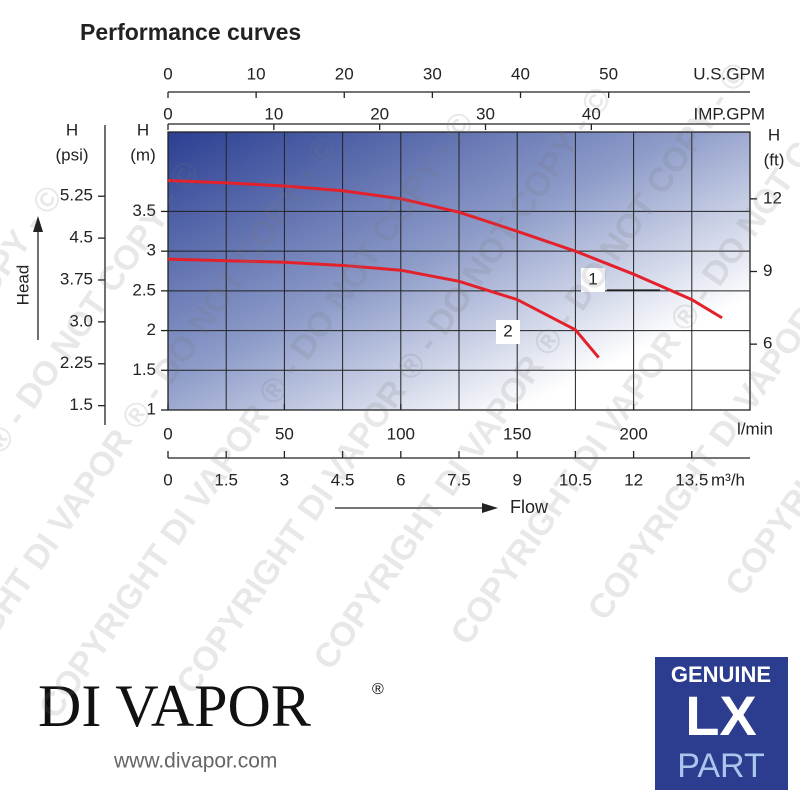  I want to click on flow-arrow-head, so click(490, 508).